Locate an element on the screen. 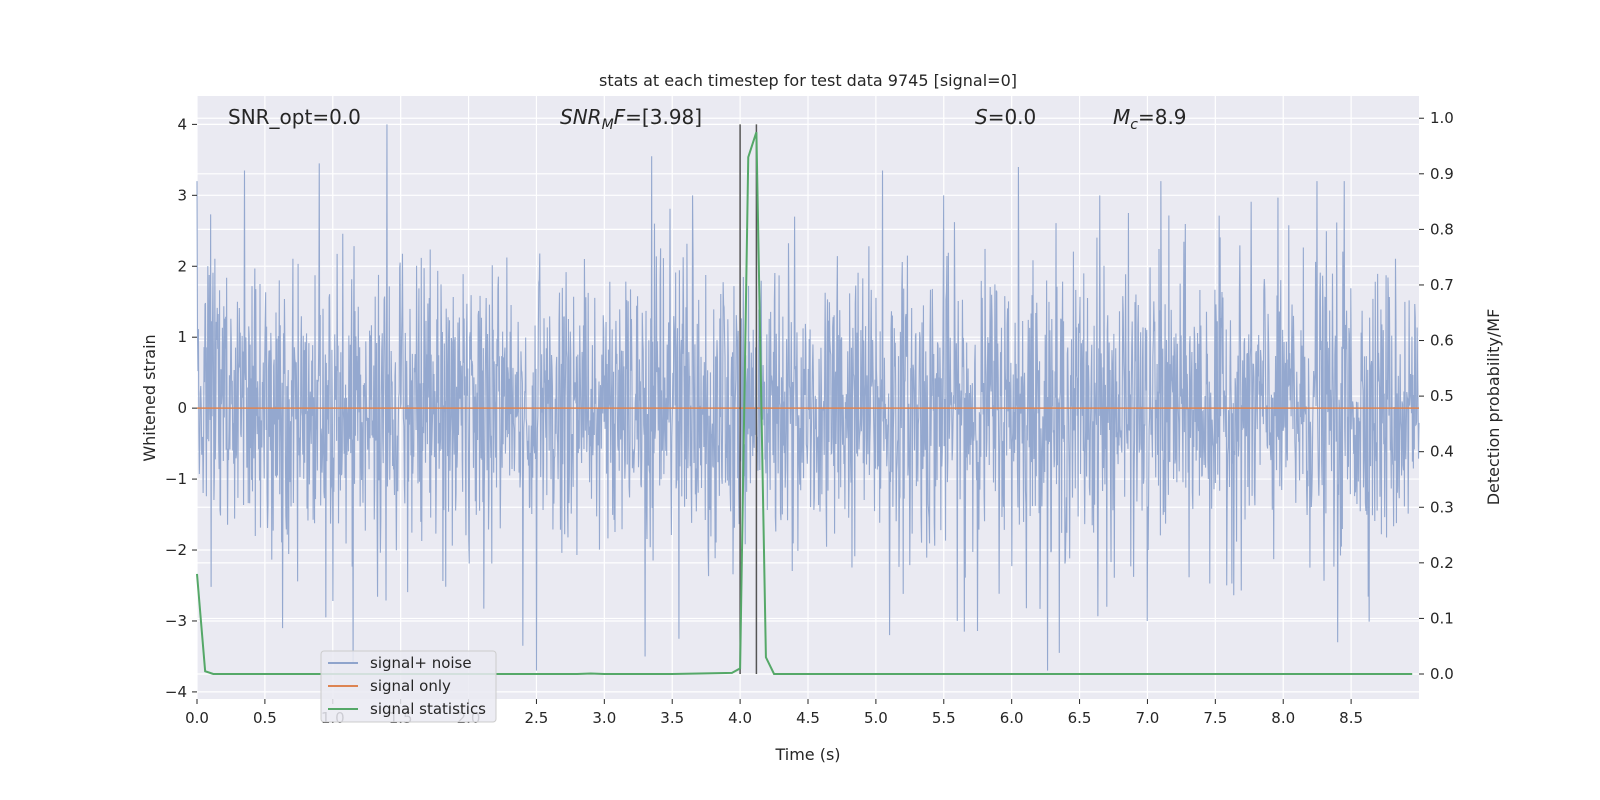 This screenshot has height=800, width=1600. legend-label-signal-only: signal only is located at coordinates (410, 686).